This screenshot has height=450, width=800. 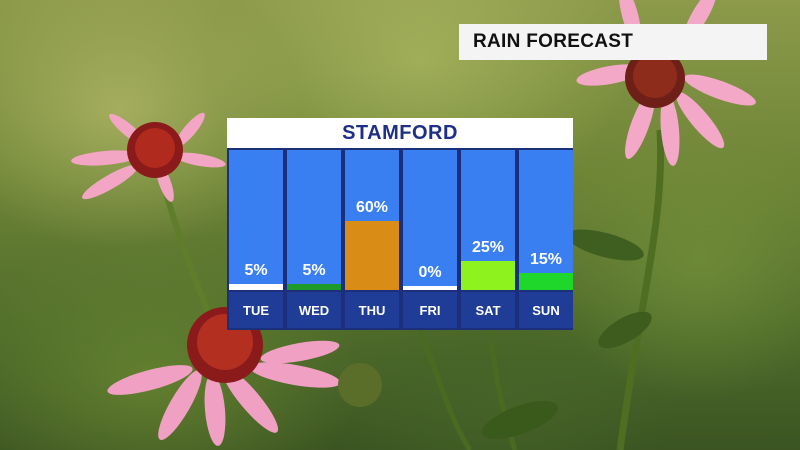 I want to click on column-sun: 15% SUN, so click(x=546, y=239).